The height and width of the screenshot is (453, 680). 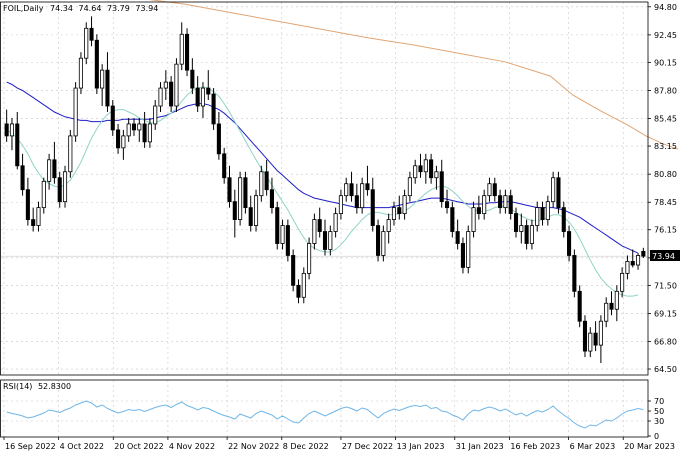 What do you see at coordinates (665, 230) in the screenshot?
I see `price-tick-label: 76.15` at bounding box center [665, 230].